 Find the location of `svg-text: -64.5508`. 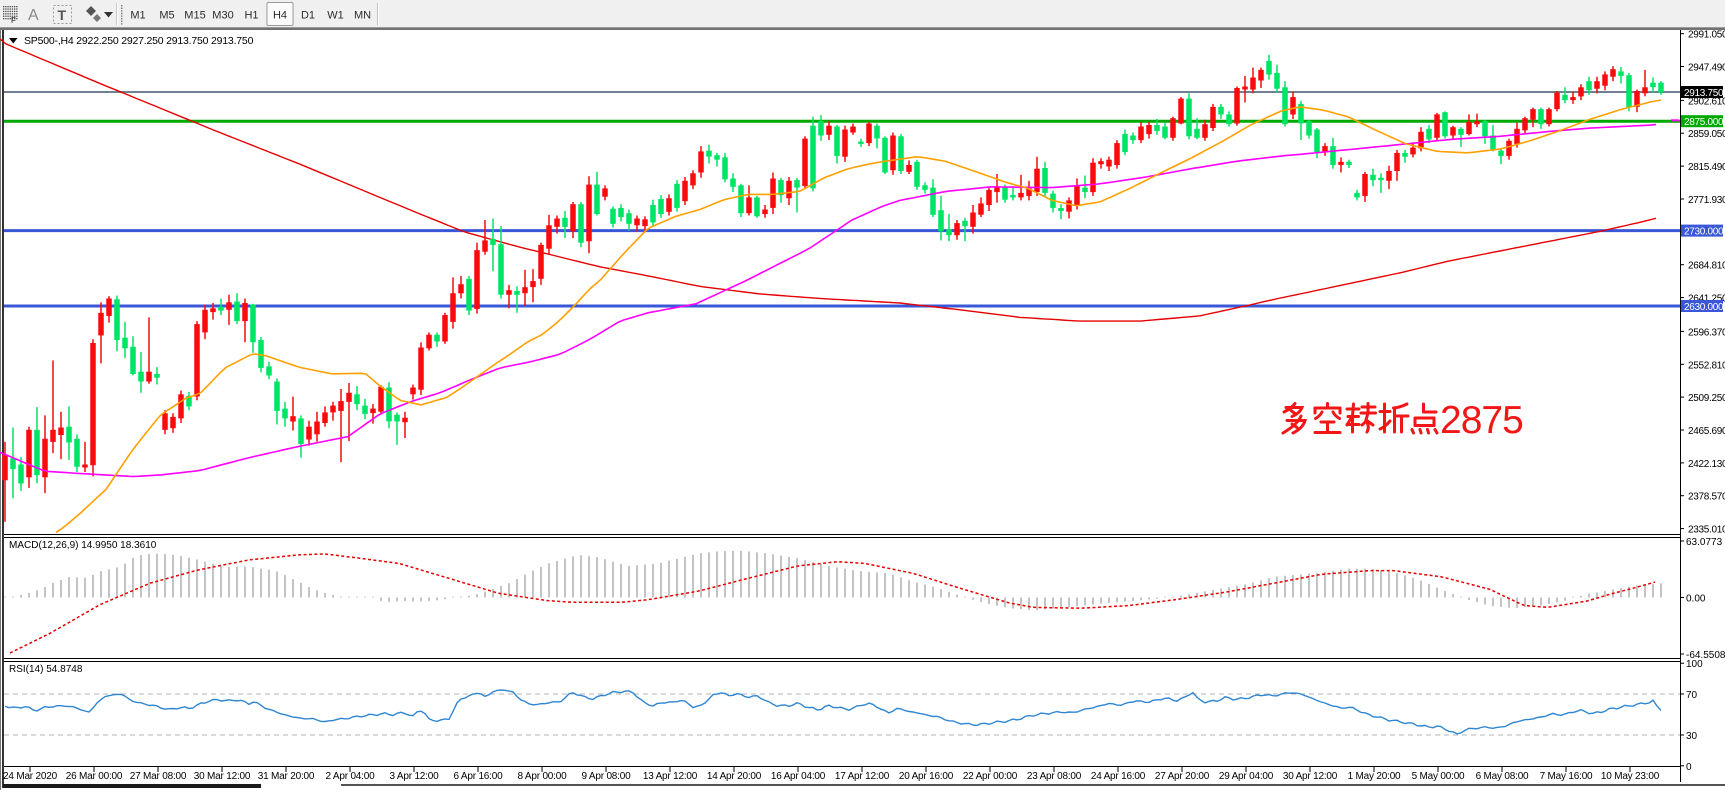

svg-text: -64.5508 is located at coordinates (1705, 655).